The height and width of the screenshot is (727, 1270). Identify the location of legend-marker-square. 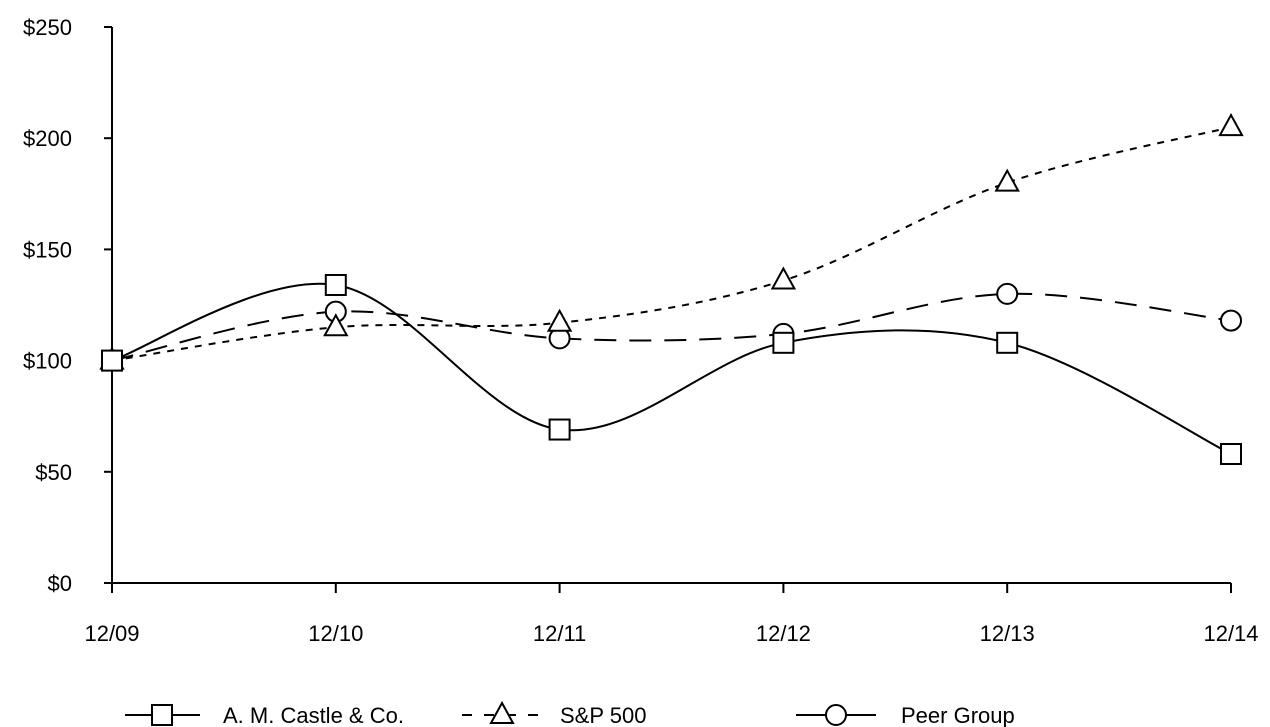
(162, 715).